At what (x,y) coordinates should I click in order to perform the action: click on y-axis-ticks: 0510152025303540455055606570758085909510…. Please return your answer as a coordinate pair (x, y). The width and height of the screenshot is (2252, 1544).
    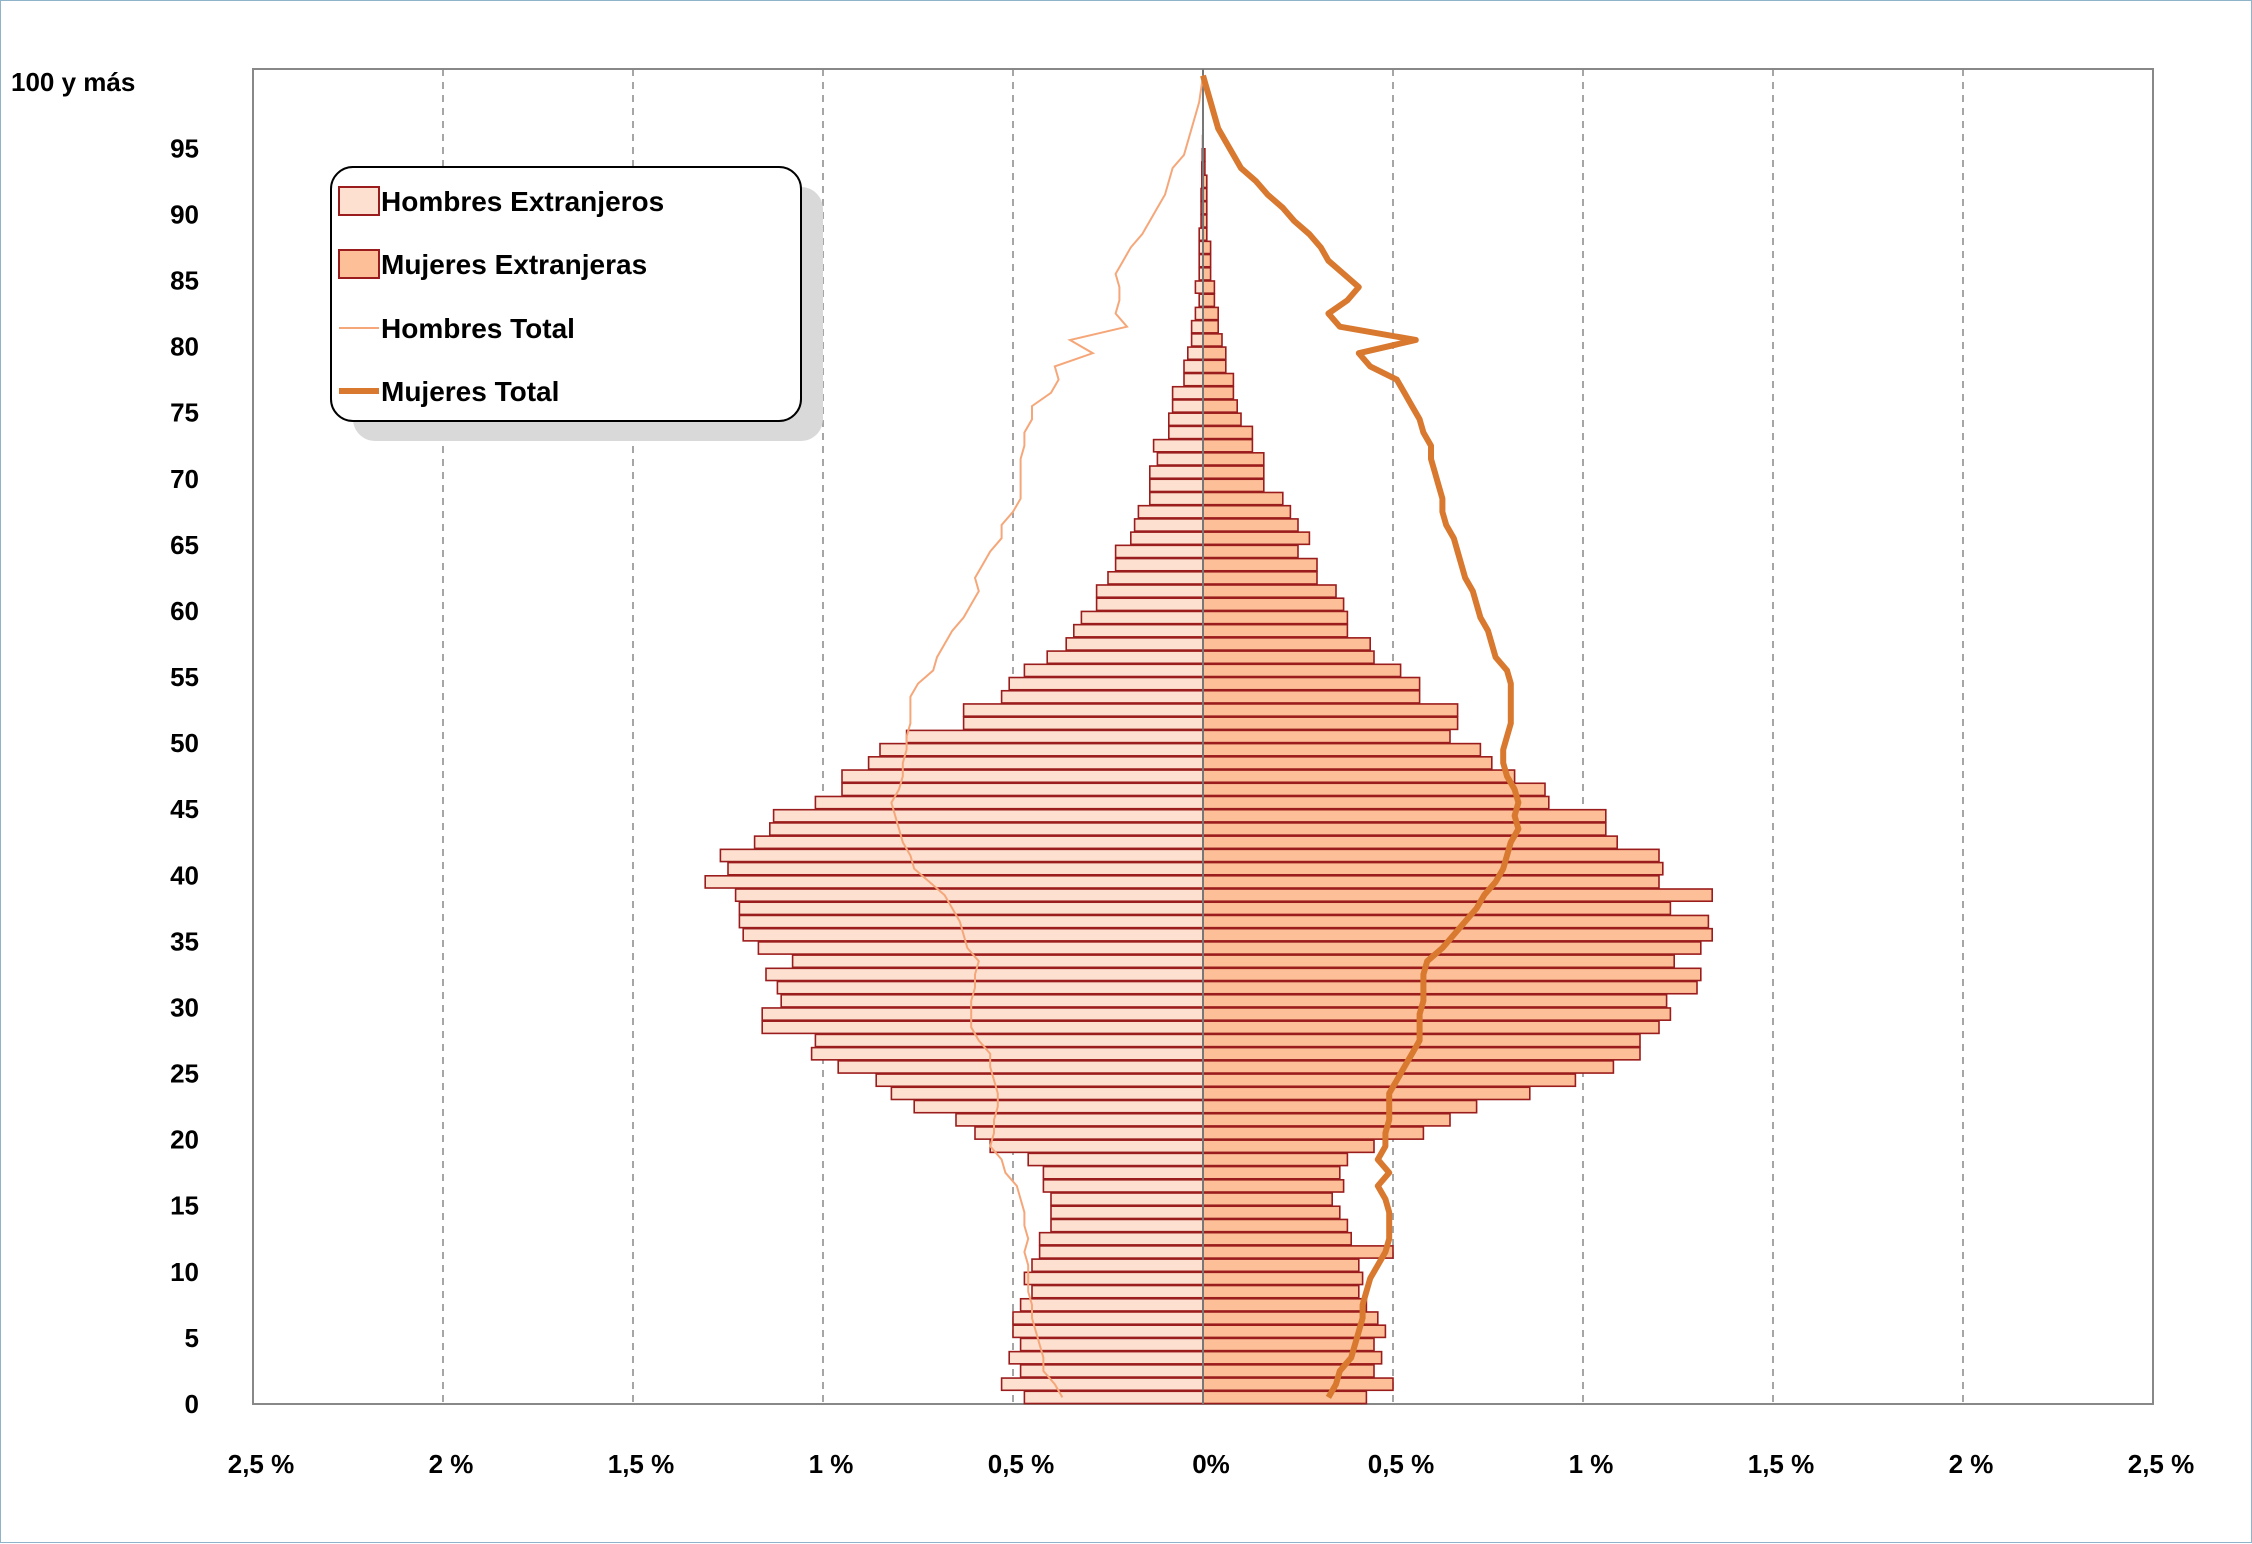
    Looking at the image, I should click on (105, 743).